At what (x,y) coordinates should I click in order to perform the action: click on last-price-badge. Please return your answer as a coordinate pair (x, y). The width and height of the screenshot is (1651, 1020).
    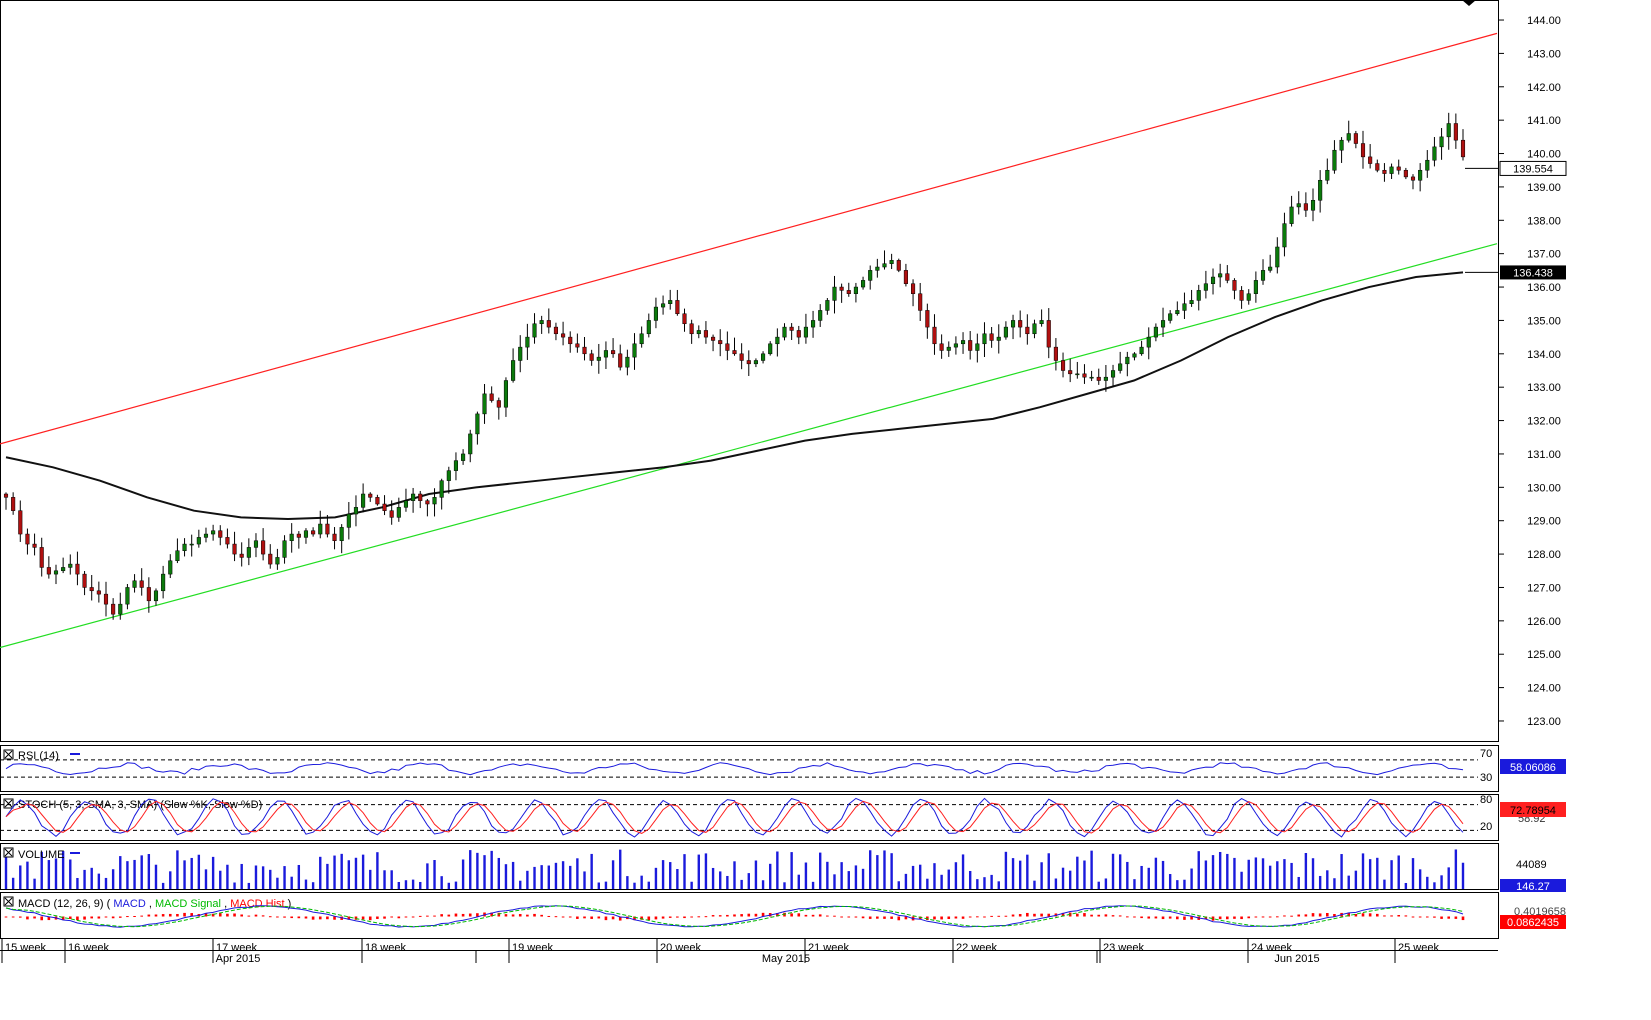
    Looking at the image, I should click on (1533, 168).